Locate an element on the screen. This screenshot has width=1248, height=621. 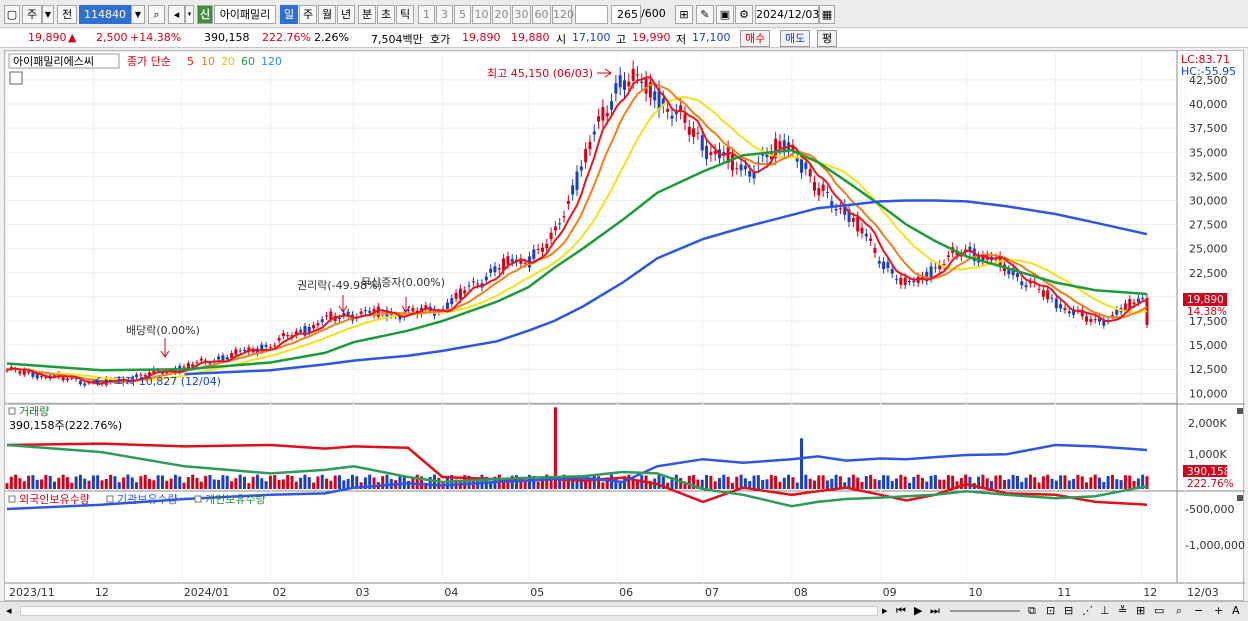
first-page-icon: ⏮ is located at coordinates (901, 610).